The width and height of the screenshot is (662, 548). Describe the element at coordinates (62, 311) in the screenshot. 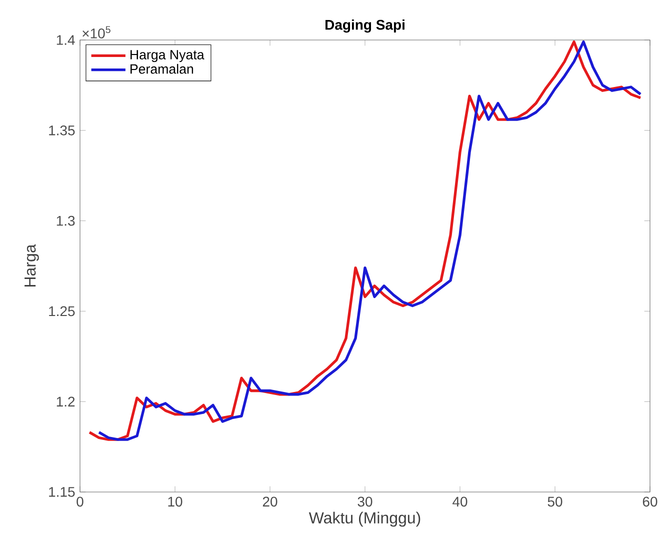

I see `y-tick-label: 1.25` at that location.